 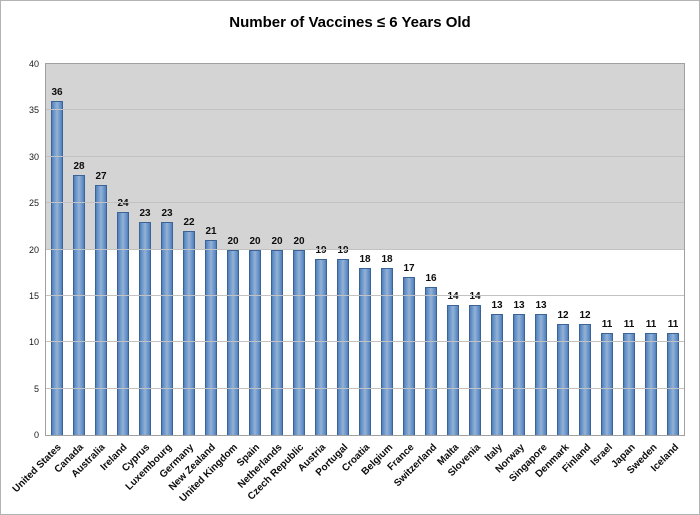 I want to click on bar-germany, so click(x=189, y=332).